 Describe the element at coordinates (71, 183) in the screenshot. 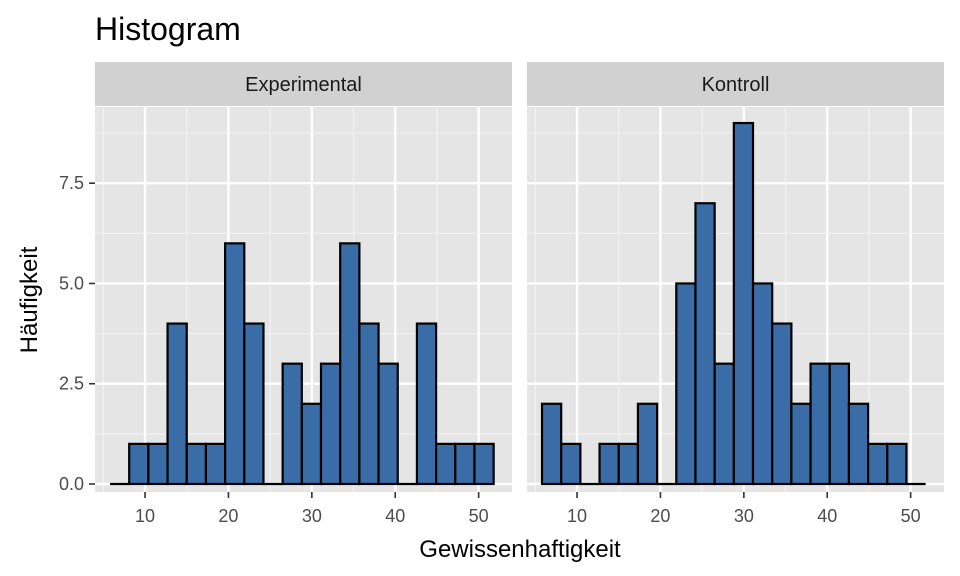

I see `y-tick-label: 7.5` at that location.